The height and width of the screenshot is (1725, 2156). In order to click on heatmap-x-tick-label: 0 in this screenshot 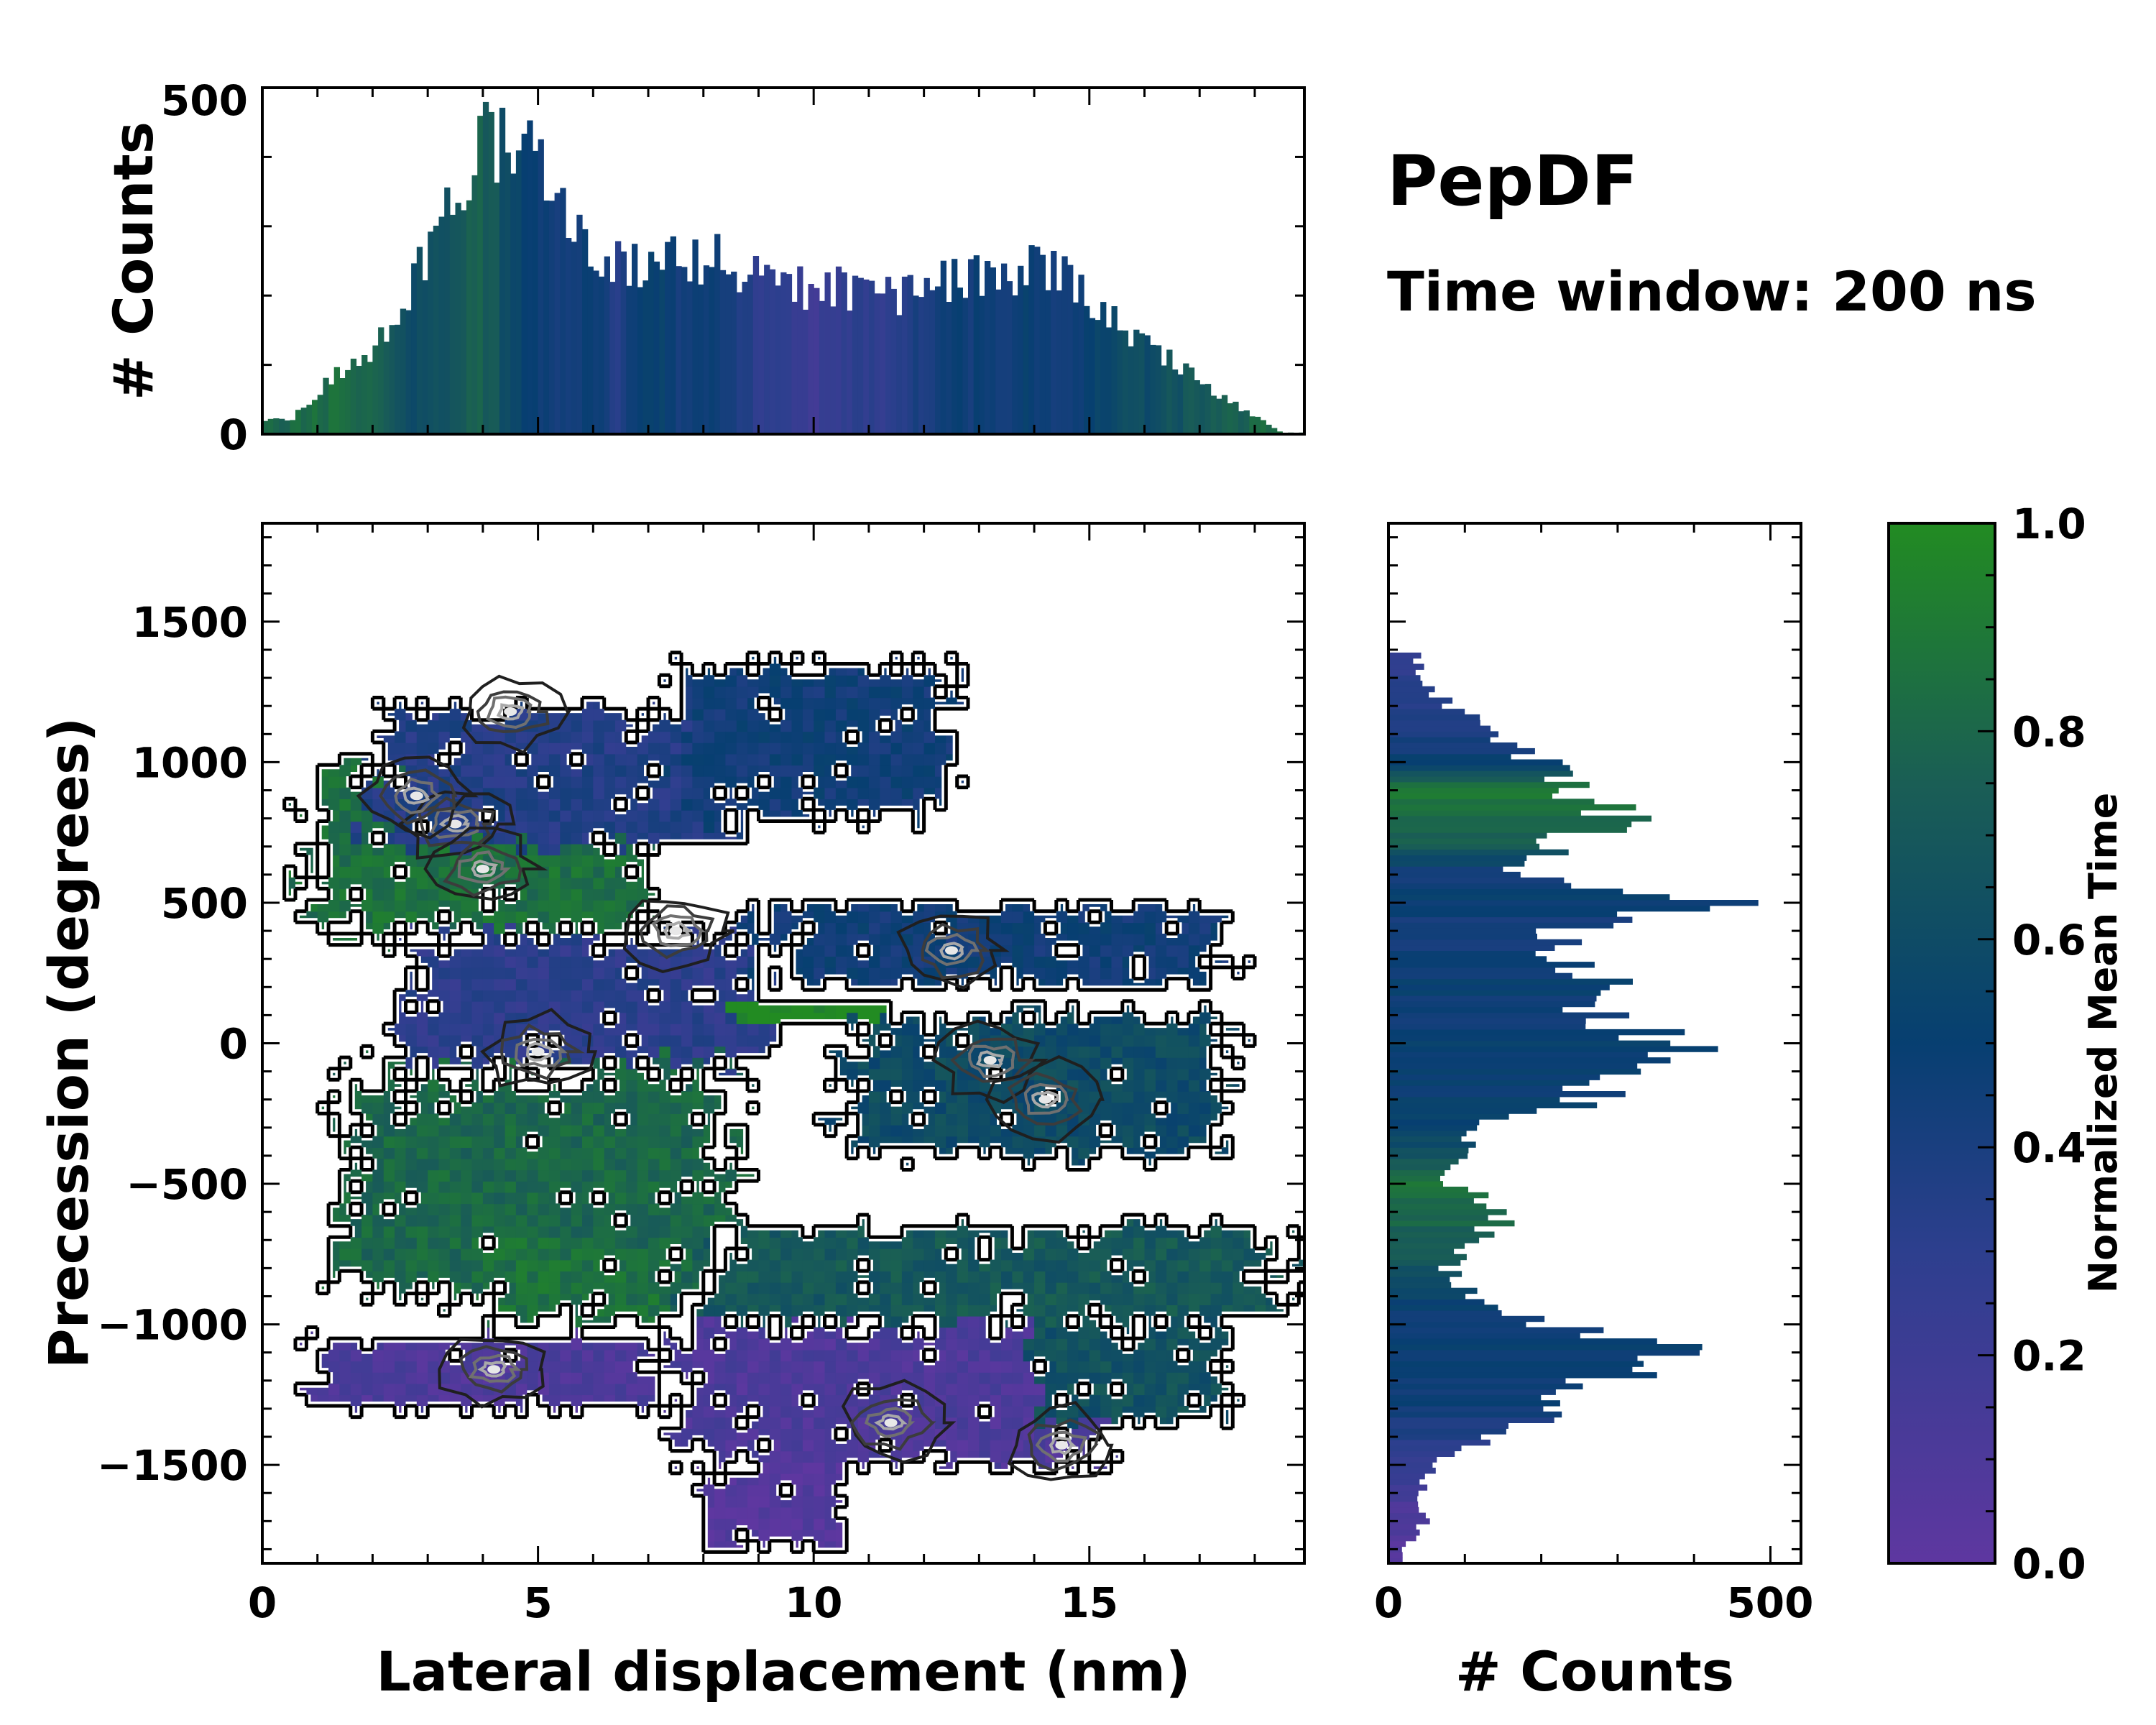, I will do `click(262, 1602)`.